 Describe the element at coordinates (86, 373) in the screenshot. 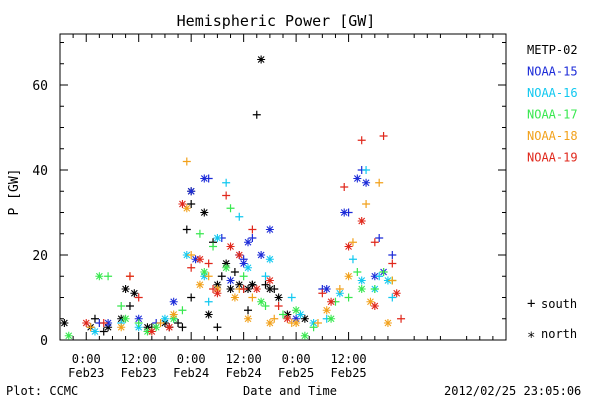

I see `x-tick-date-label: Feb23` at that location.